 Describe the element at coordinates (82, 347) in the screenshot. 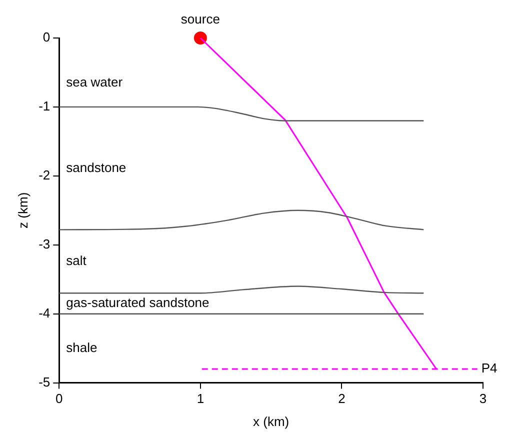

I see `annotation: shale` at that location.